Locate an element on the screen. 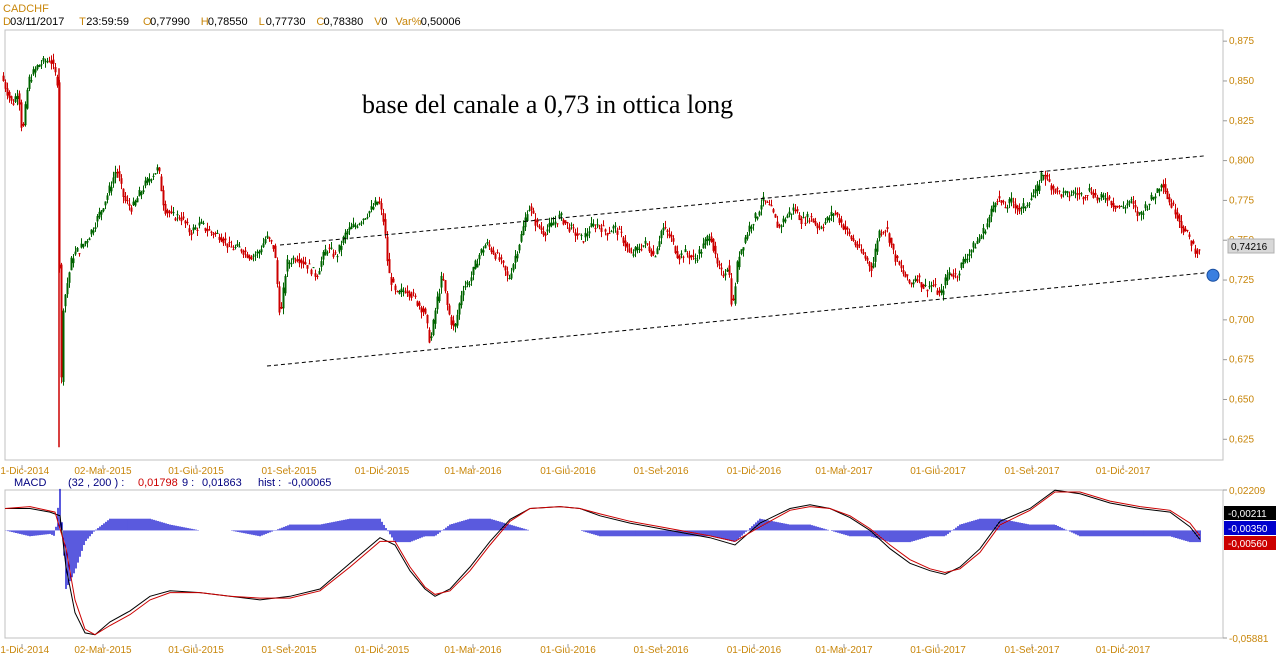 The height and width of the screenshot is (668, 1278). readout-label: L is located at coordinates (262, 22).